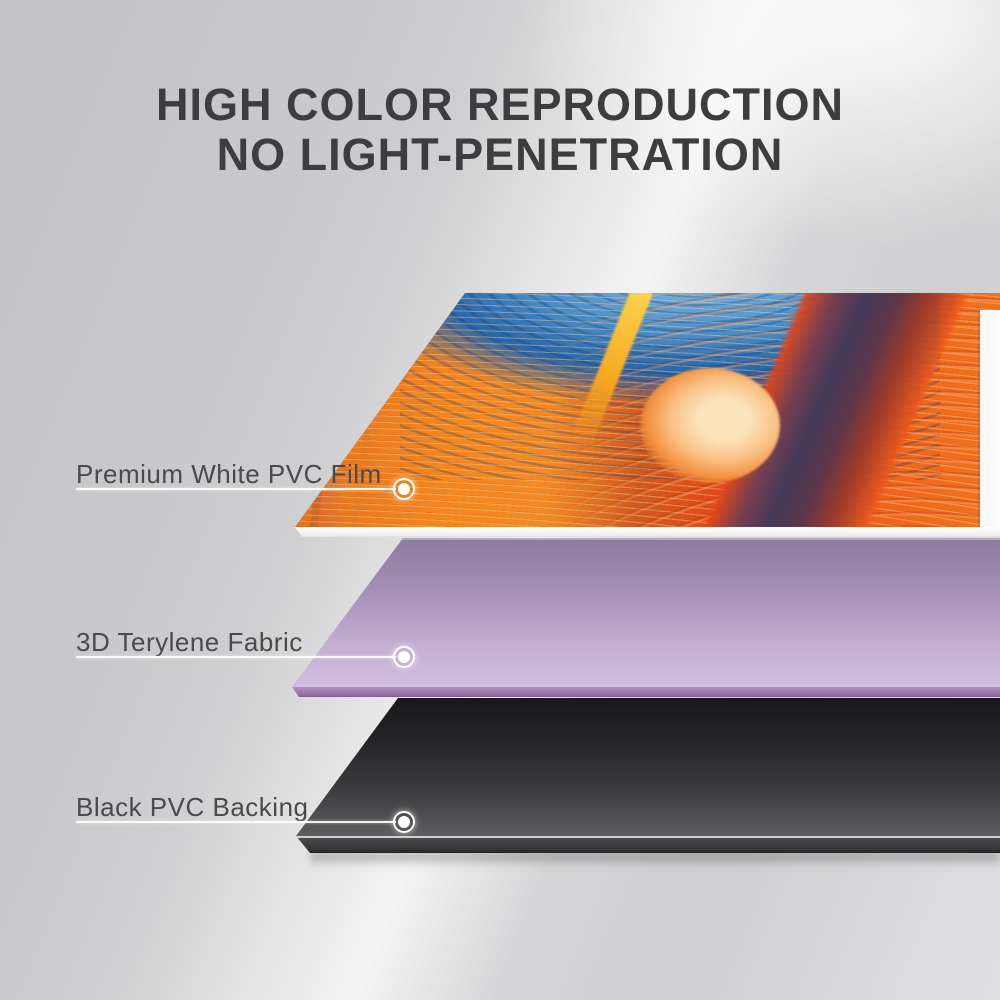 The width and height of the screenshot is (1000, 1000). What do you see at coordinates (710, 425) in the screenshot?
I see `art-cream-blob` at bounding box center [710, 425].